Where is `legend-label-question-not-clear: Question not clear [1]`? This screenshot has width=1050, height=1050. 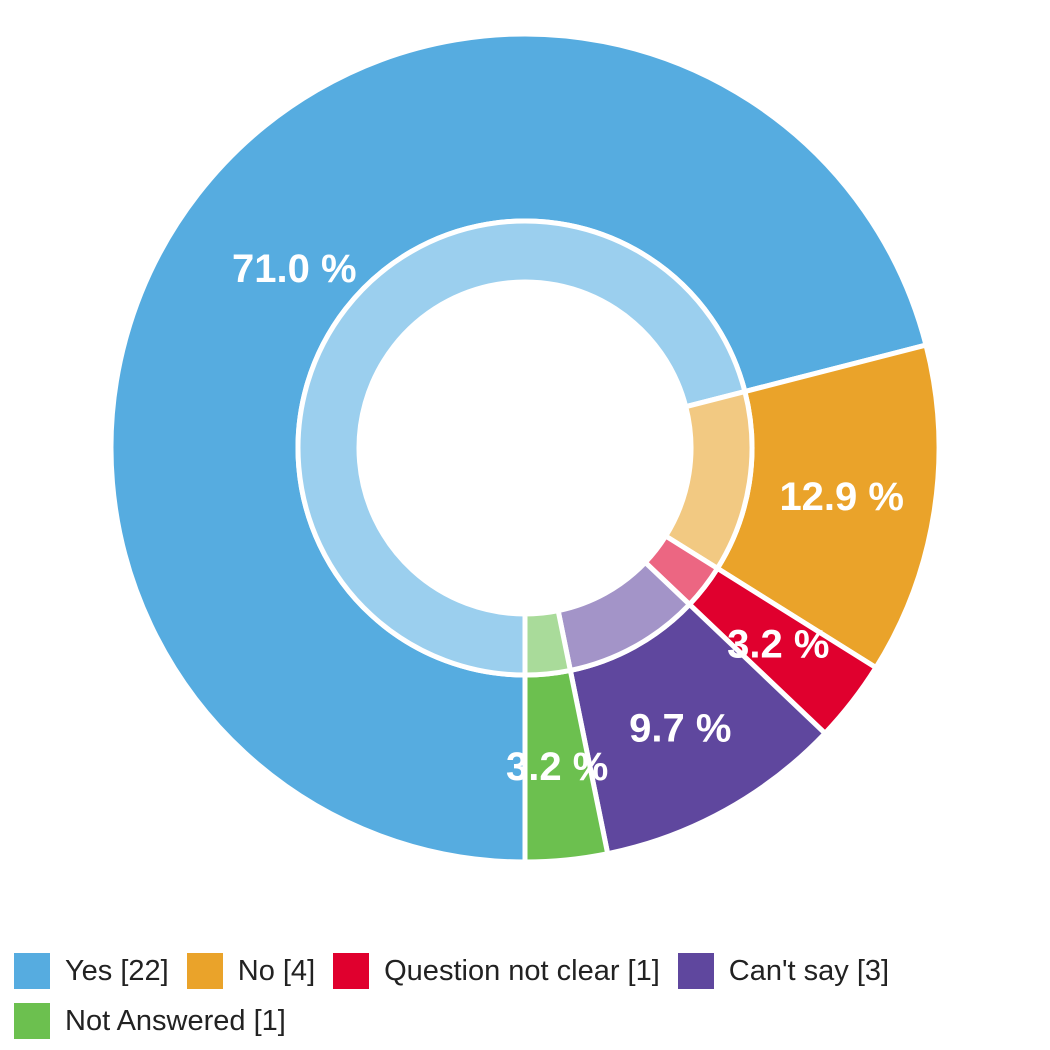
legend-label-question-not-clear: Question not clear [1] is located at coordinates (522, 970).